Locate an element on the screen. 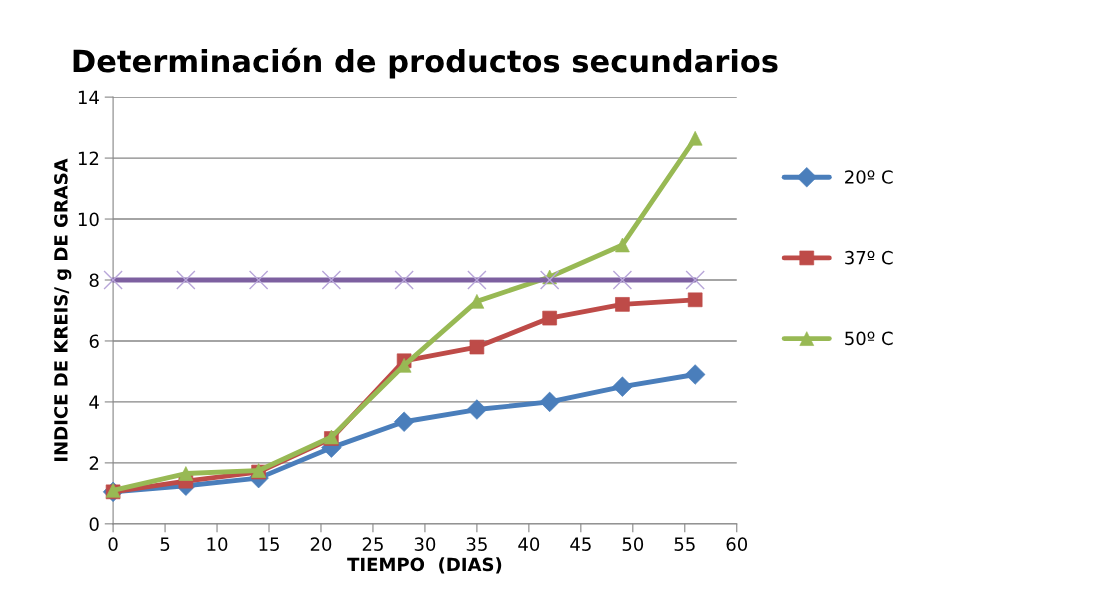  x-axis-title: TIEMPO (DIAS) is located at coordinates (424, 565).